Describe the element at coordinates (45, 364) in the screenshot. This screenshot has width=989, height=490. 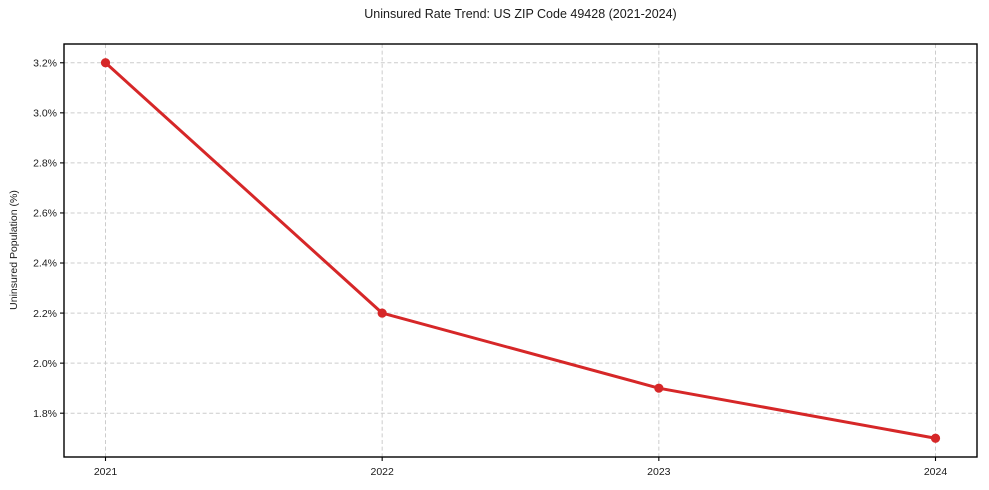
I see `y-tick-label: 2.0%` at that location.